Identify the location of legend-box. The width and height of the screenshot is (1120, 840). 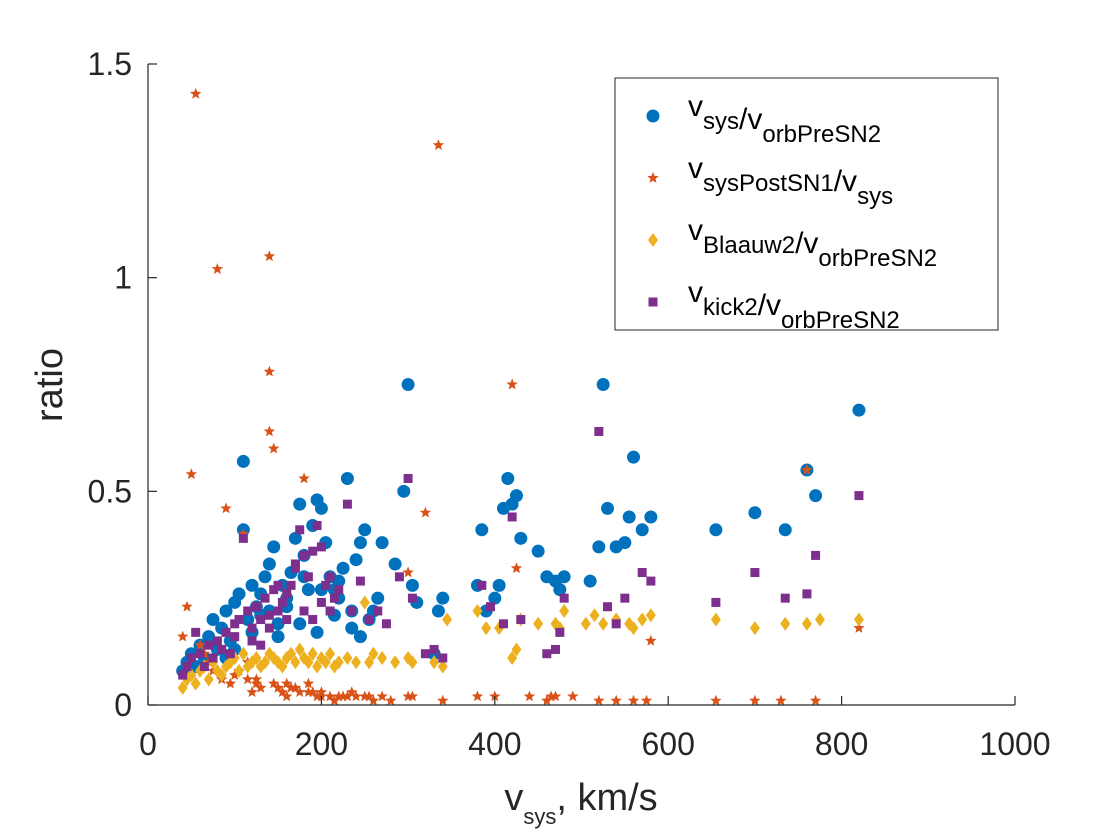
(806, 204).